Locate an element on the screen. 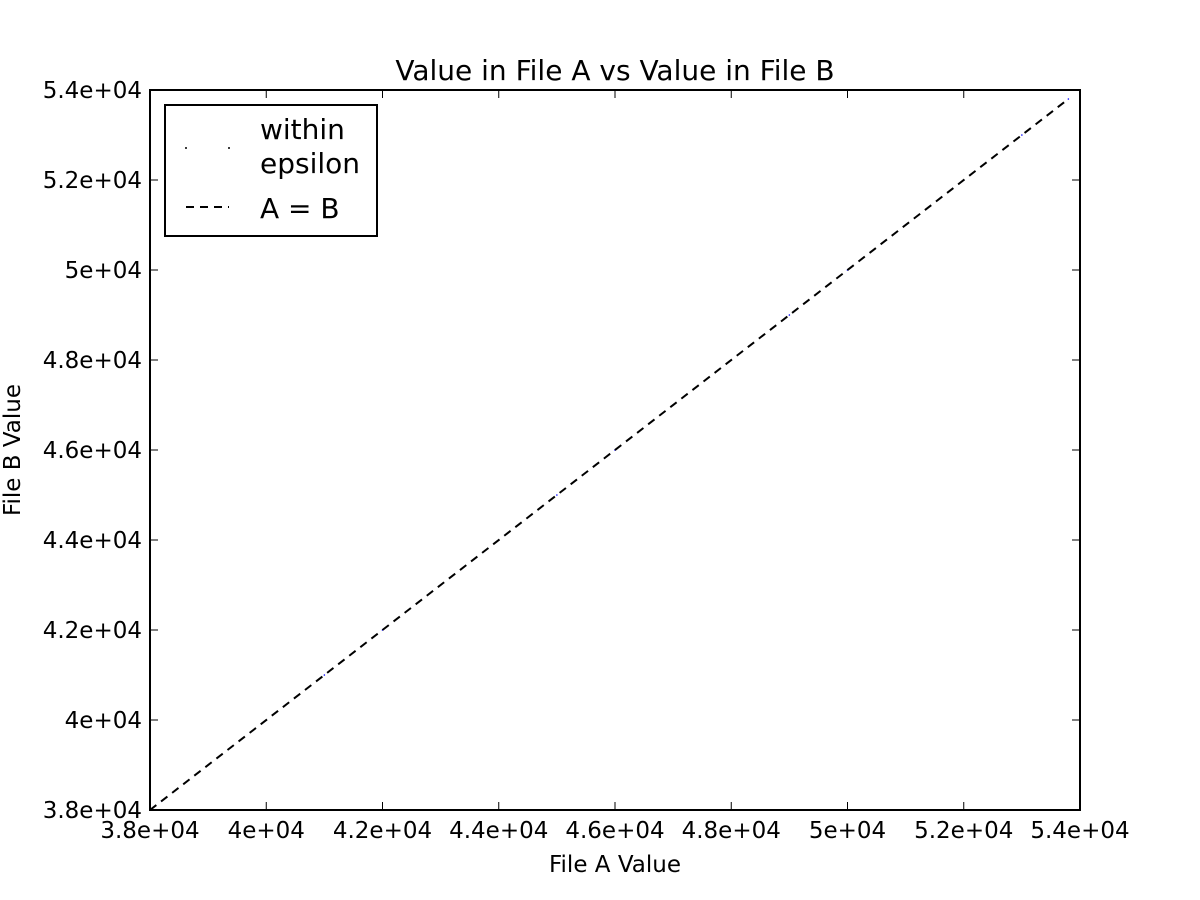 This screenshot has width=1200, height=900. y-tick-label-3: 4.4e+04 is located at coordinates (92, 541).